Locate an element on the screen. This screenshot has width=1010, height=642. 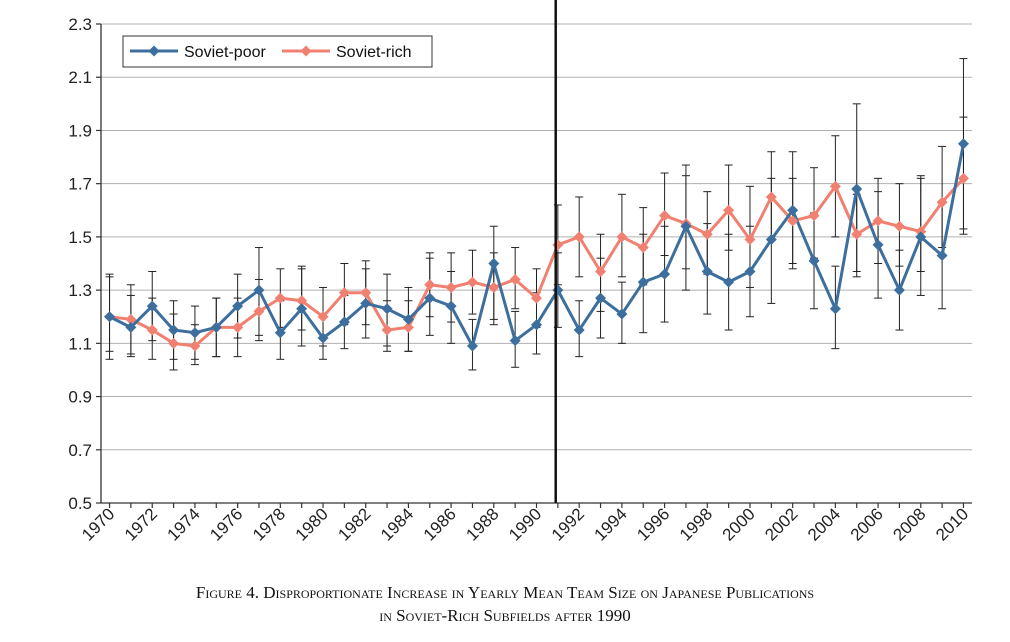
y-tick-label: 1.9 is located at coordinates (80, 130).